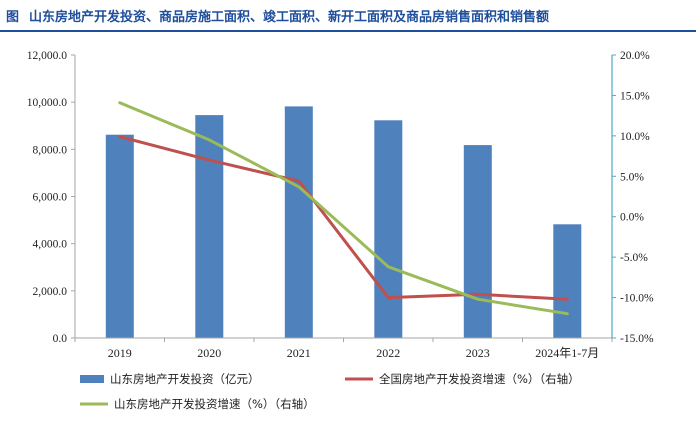 The width and height of the screenshot is (696, 426). Describe the element at coordinates (635, 137) in the screenshot. I see `right-tick-label: 10.0%` at that location.